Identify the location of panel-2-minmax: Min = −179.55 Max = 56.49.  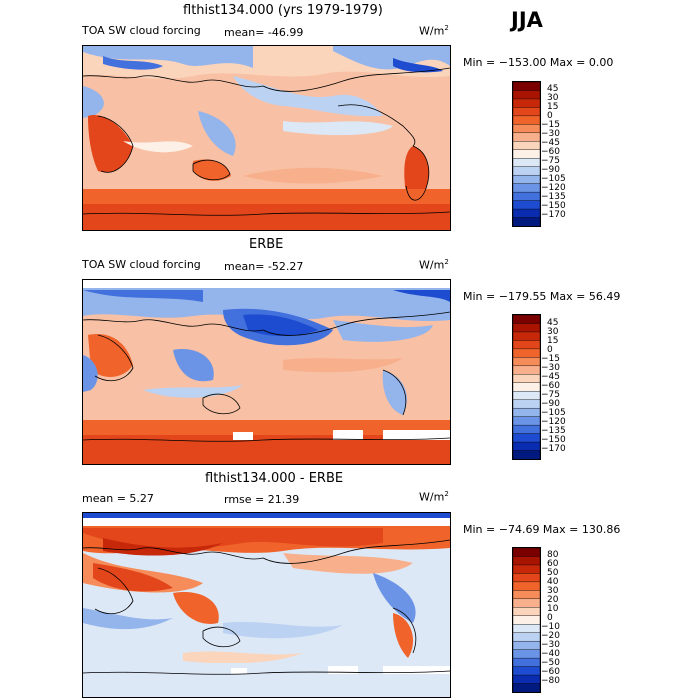
(542, 296).